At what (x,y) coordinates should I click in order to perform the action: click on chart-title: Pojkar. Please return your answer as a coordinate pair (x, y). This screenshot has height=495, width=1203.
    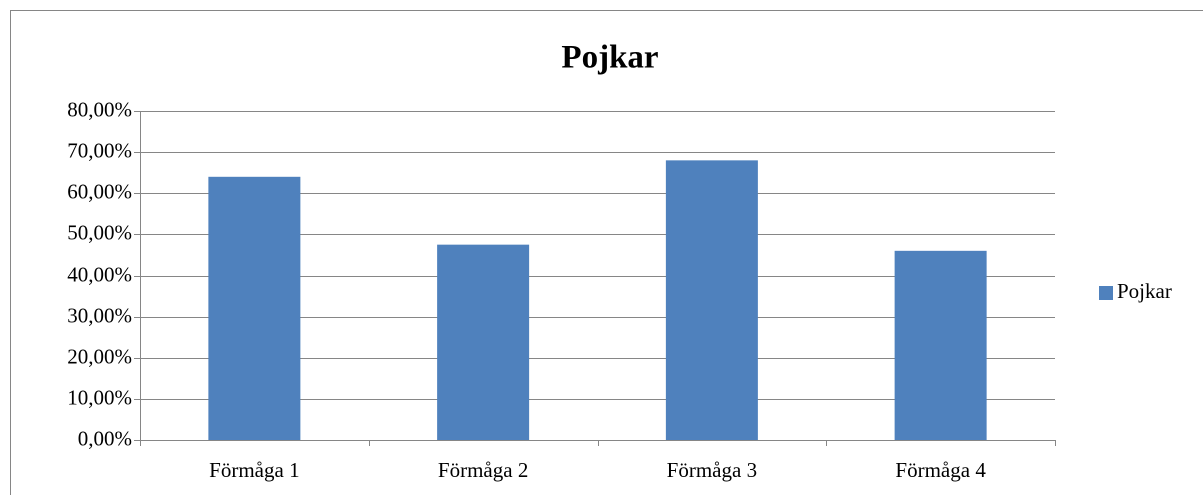
    Looking at the image, I should click on (609, 58).